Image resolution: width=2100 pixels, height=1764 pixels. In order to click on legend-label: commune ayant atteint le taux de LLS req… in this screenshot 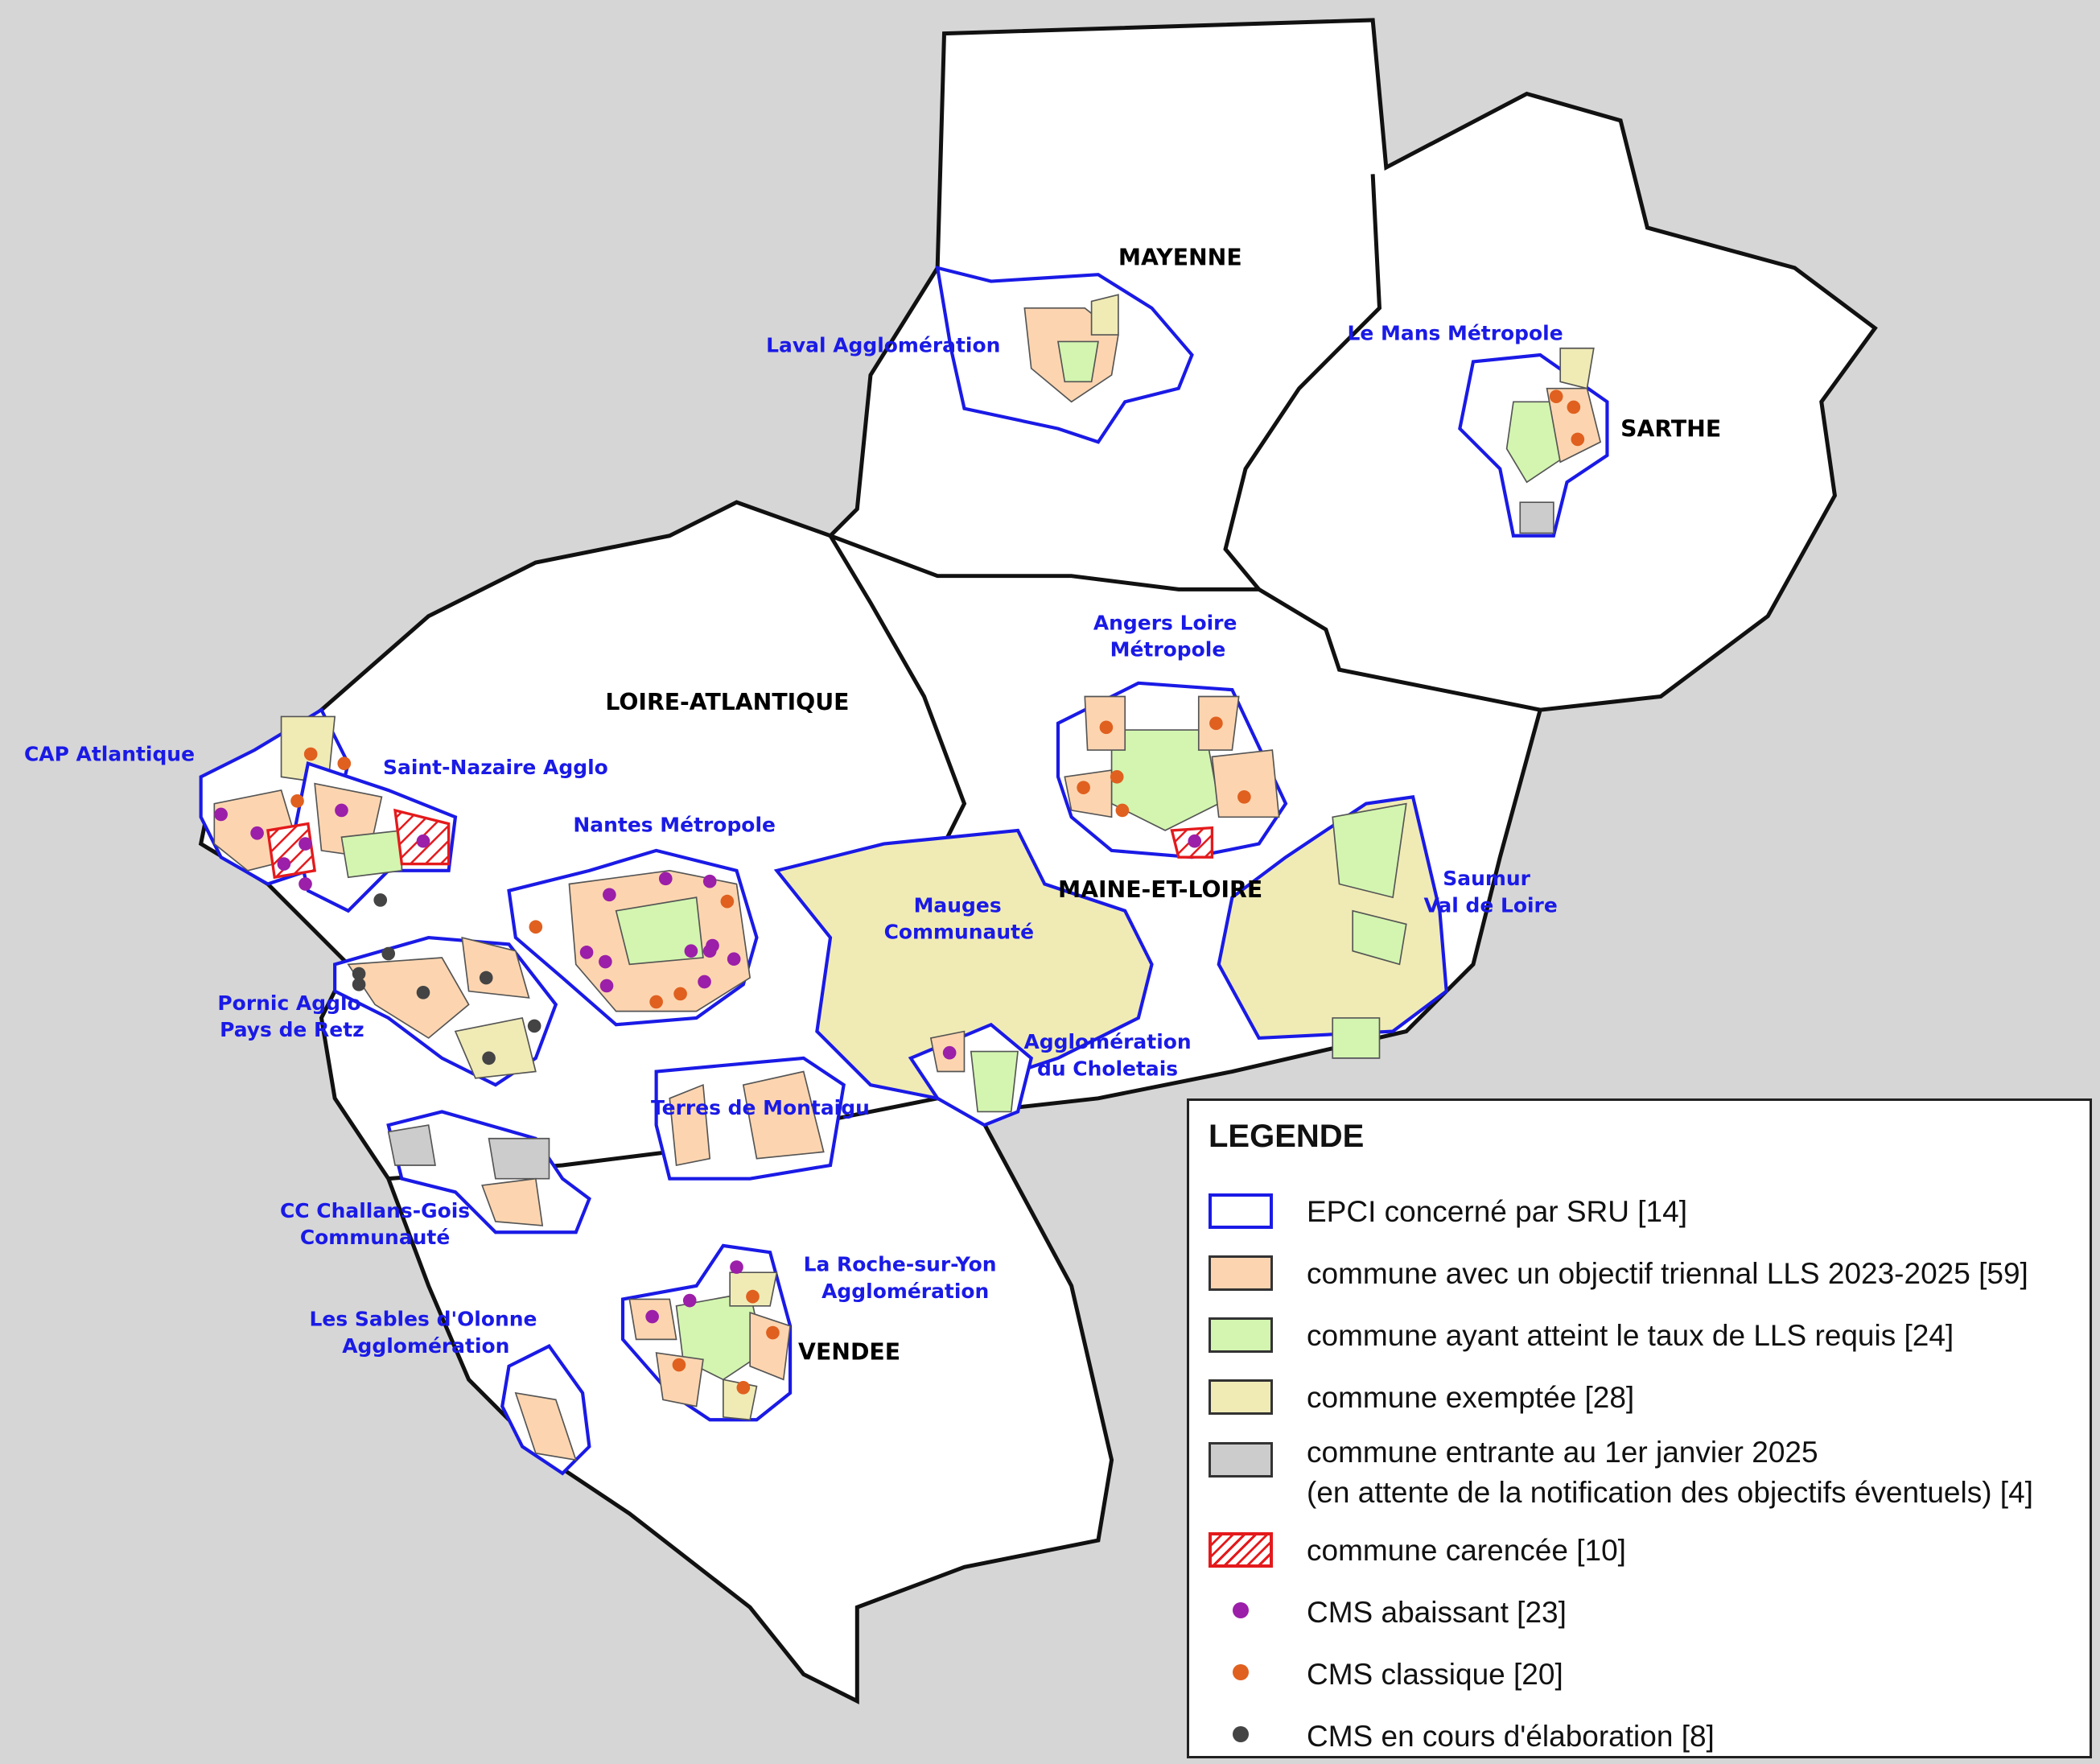, I will do `click(1630, 1335)`.